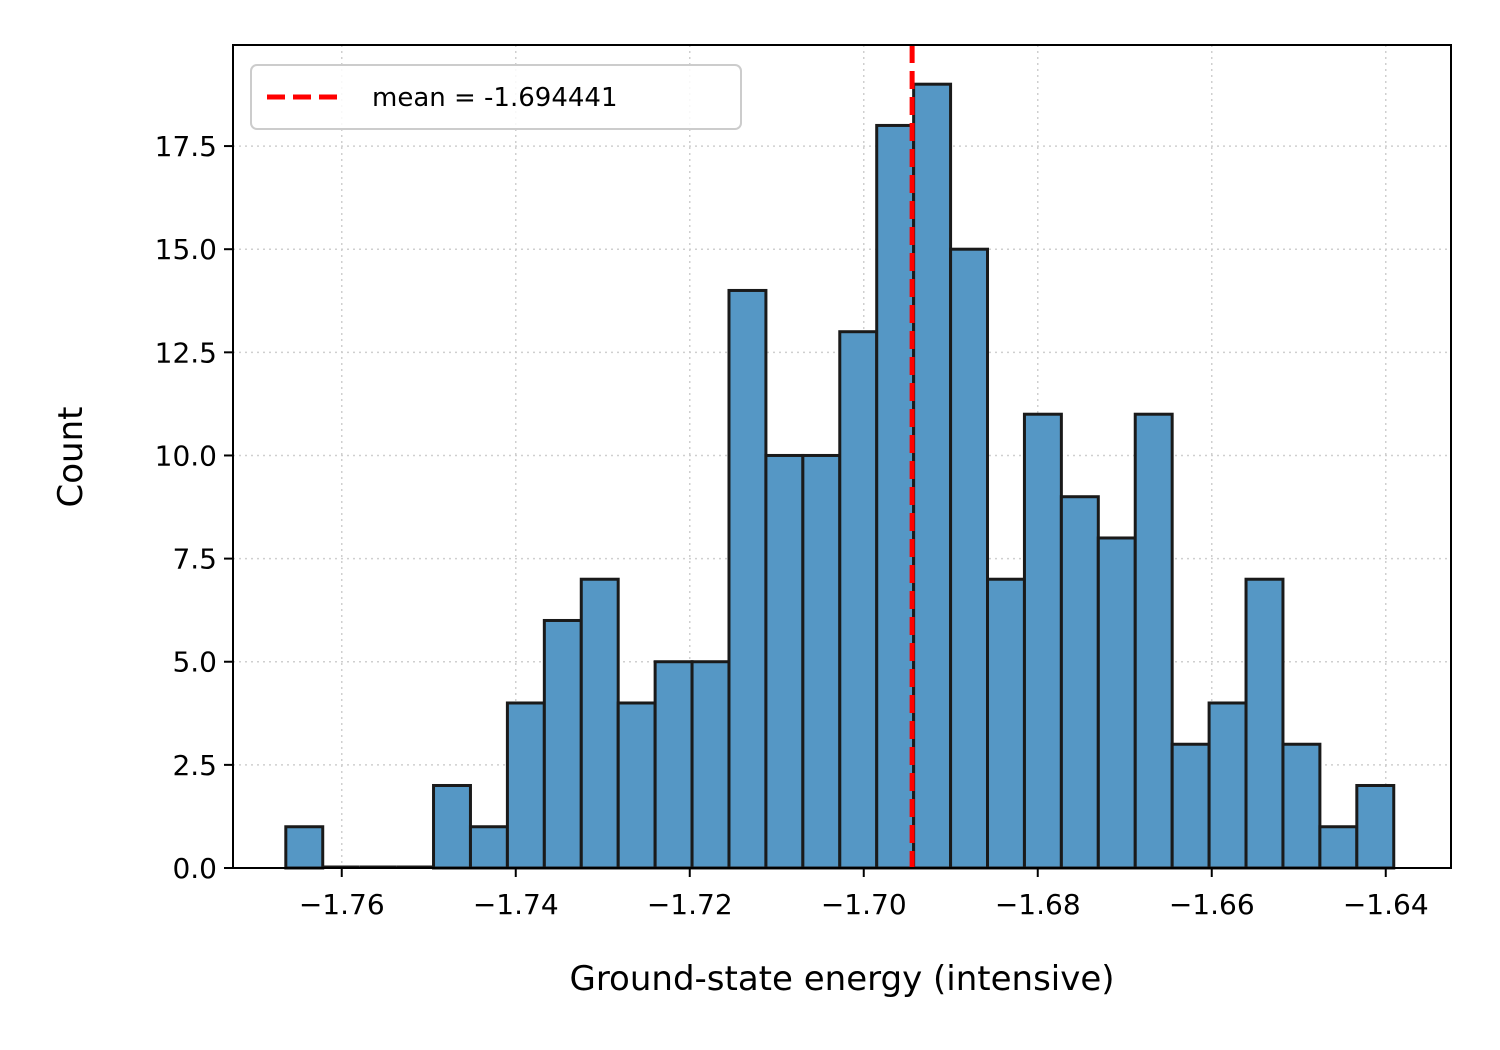  I want to click on x-tick-label: −1.74, so click(516, 904).